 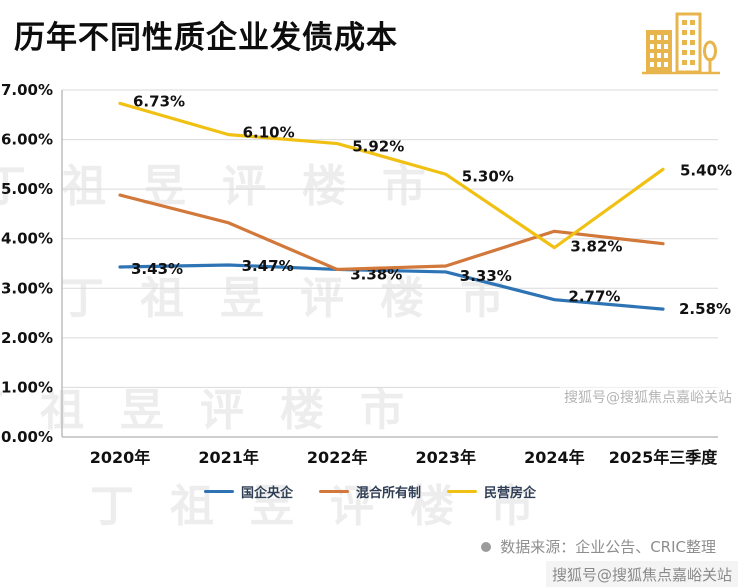 I want to click on x-tick-label: 2021年, so click(x=228, y=457).